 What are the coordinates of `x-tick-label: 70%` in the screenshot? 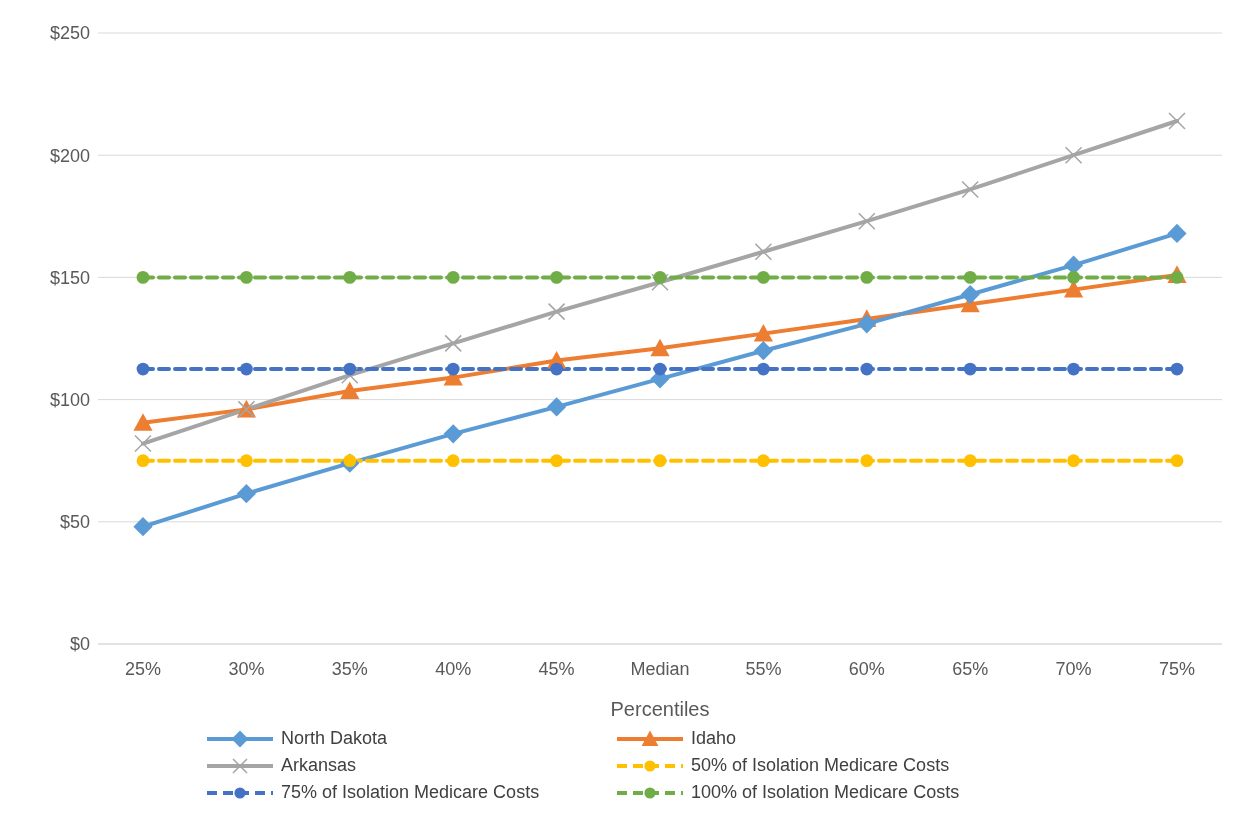 It's located at (1073, 668).